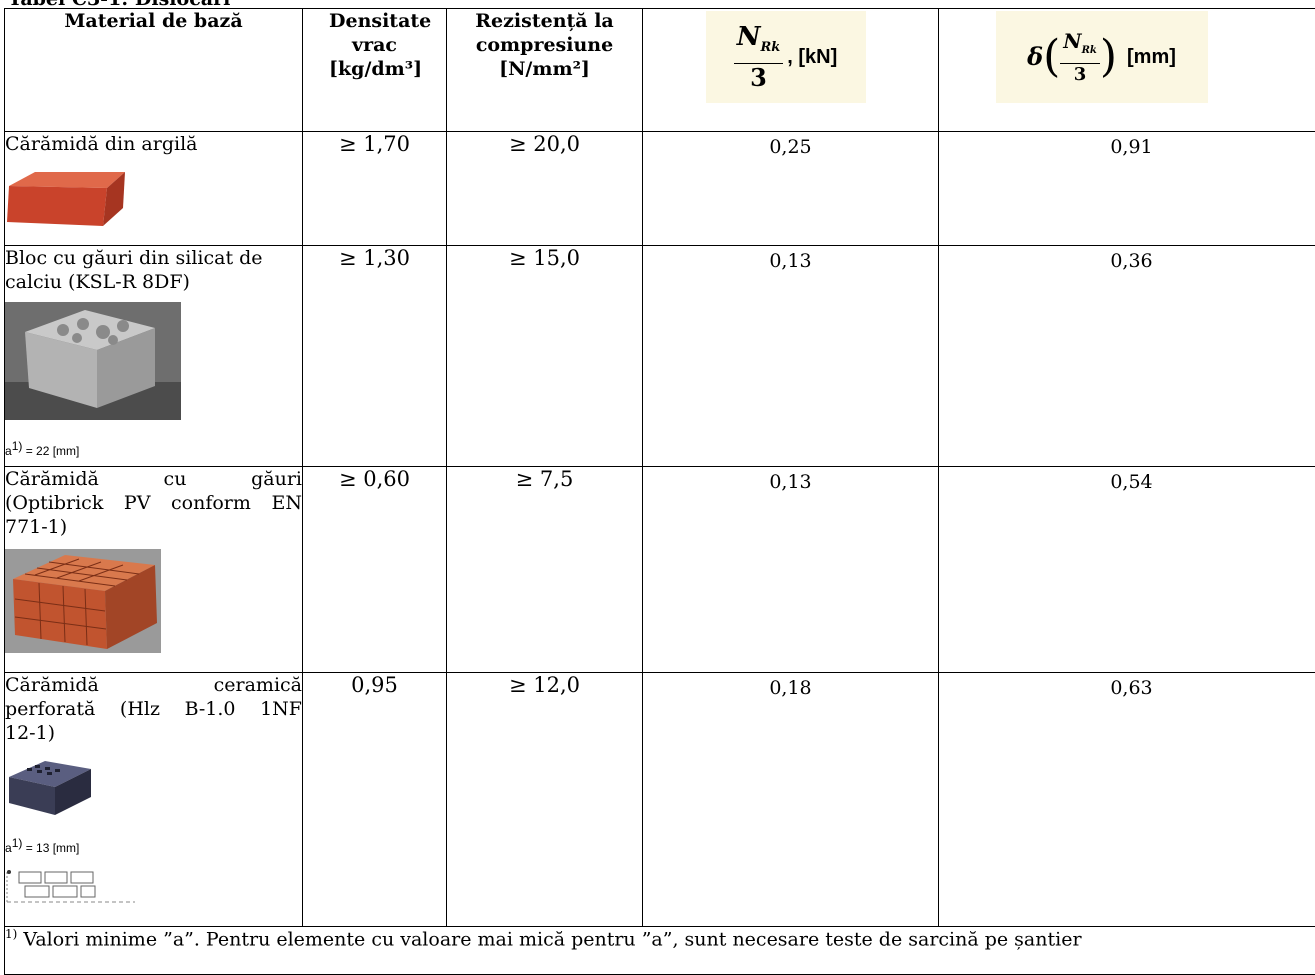  Describe the element at coordinates (11, 934) in the screenshot. I see `footnote-sup: 1)` at that location.